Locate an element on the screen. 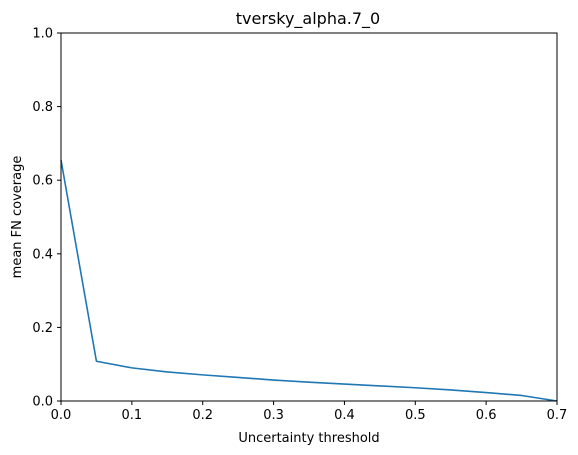  y-axis-label: mean FN coverage is located at coordinates (17, 217).